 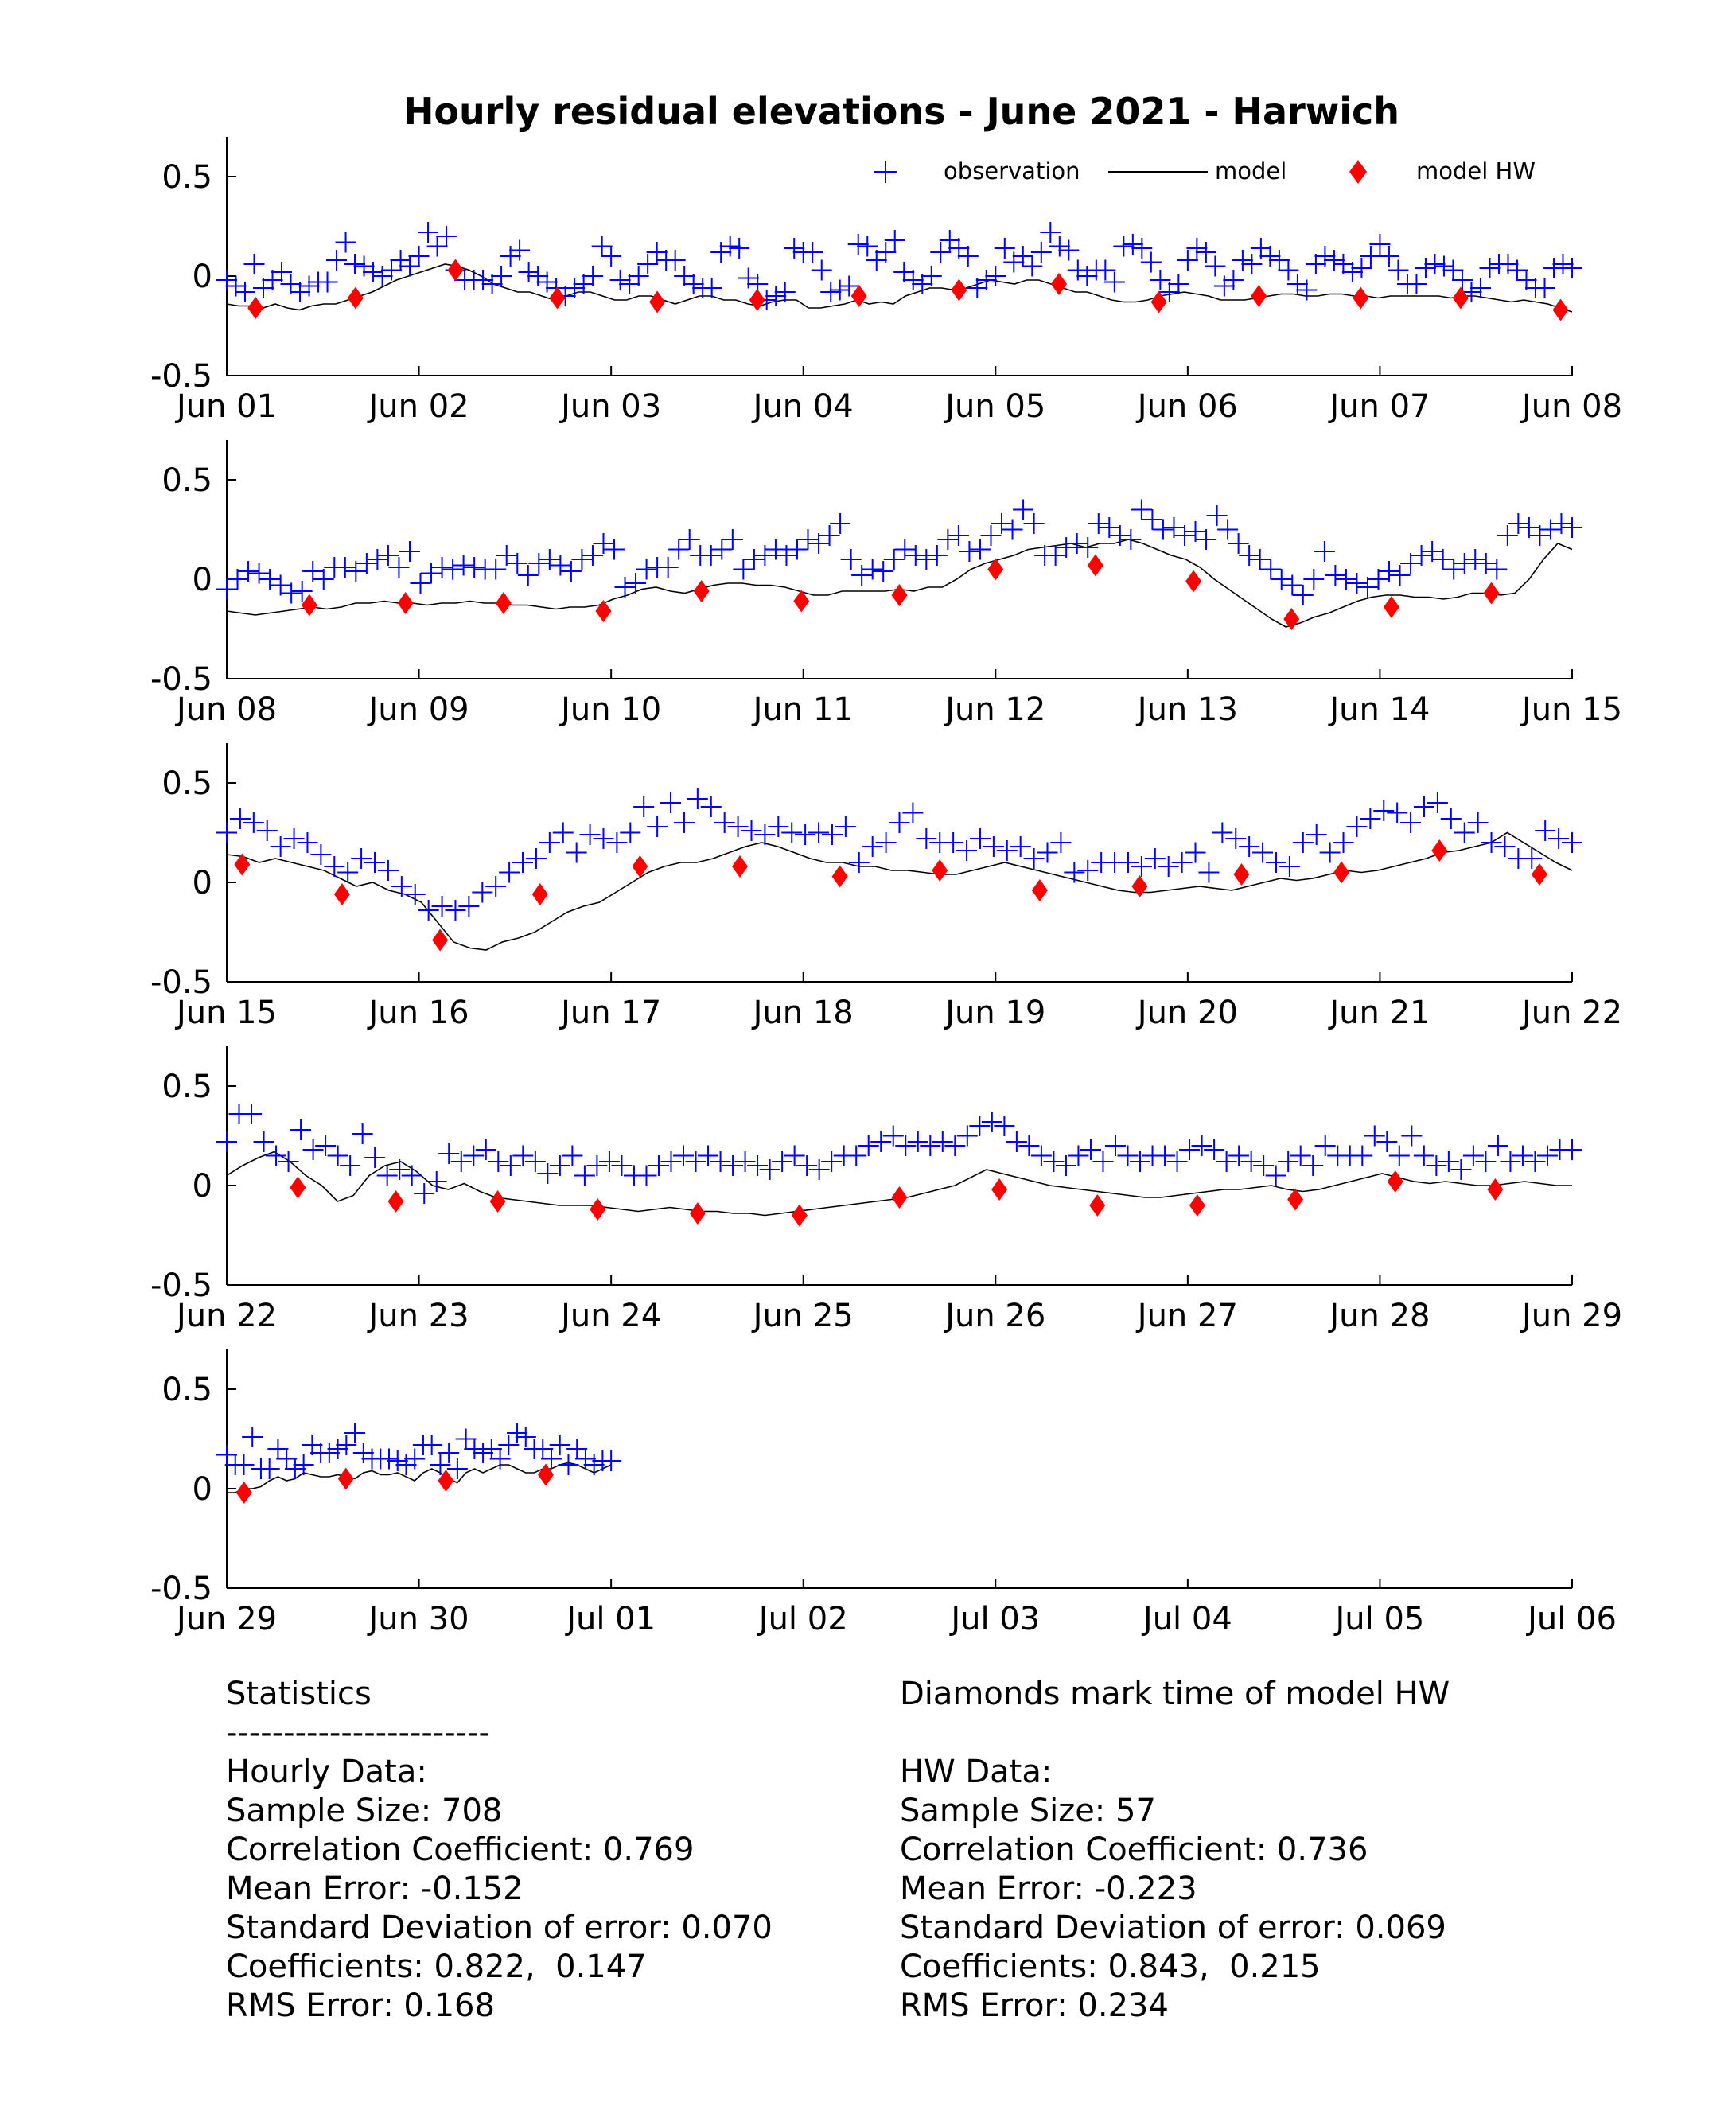 What do you see at coordinates (610, 709) in the screenshot?
I see `x-tick-label: Jun 10` at bounding box center [610, 709].